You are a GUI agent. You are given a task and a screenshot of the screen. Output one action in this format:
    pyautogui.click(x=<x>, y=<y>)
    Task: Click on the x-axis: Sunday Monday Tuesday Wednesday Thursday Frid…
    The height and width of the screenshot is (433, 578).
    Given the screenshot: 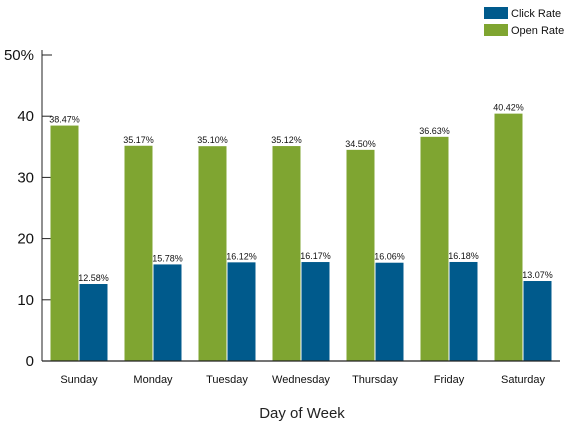 What is the action you would take?
    pyautogui.click(x=301, y=373)
    